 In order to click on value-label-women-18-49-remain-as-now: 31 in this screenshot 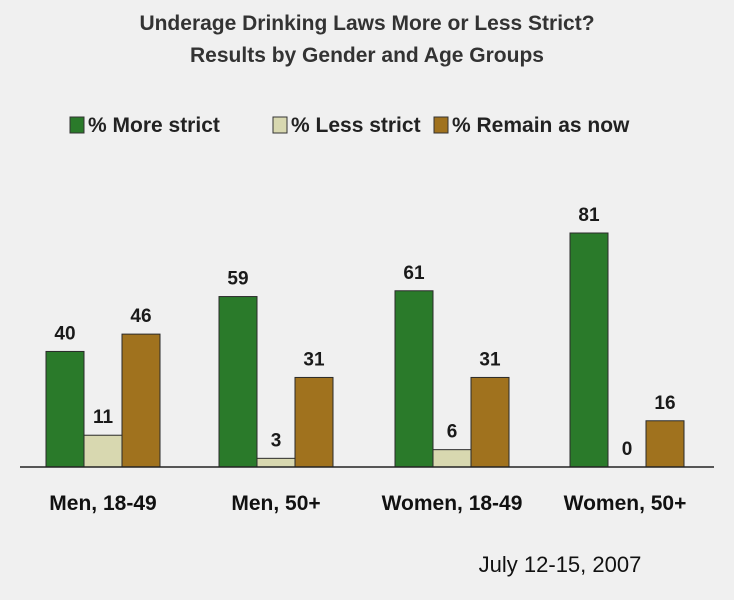, I will do `click(490, 359)`.